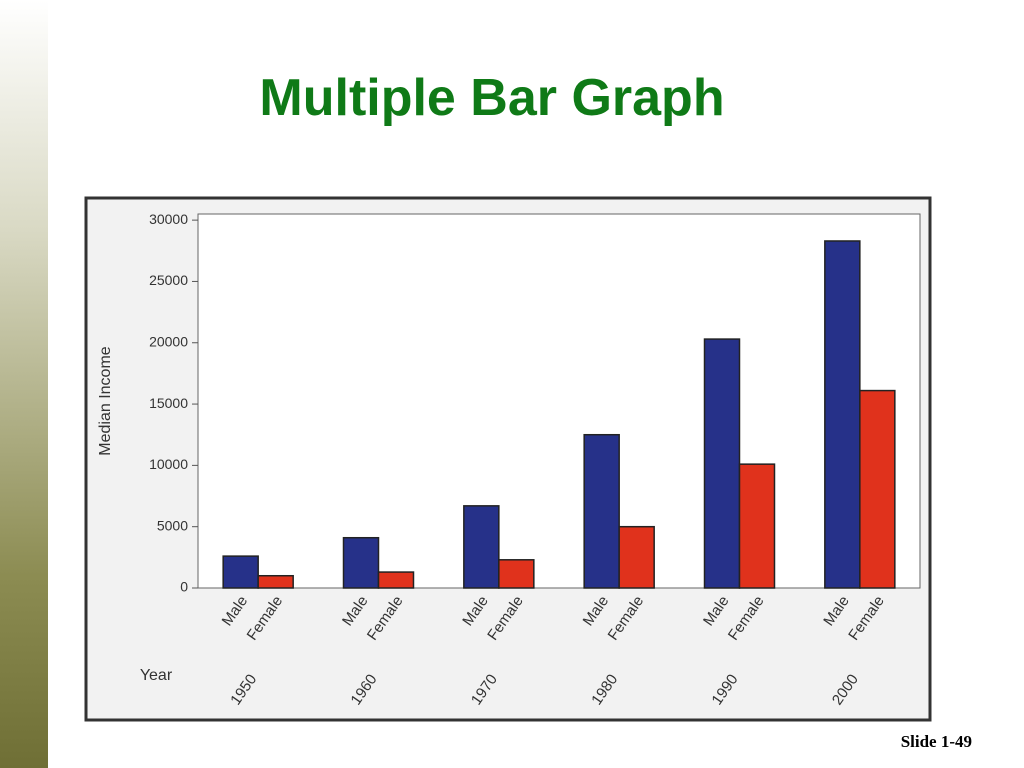  I want to click on y-tick-label: 0, so click(184, 587).